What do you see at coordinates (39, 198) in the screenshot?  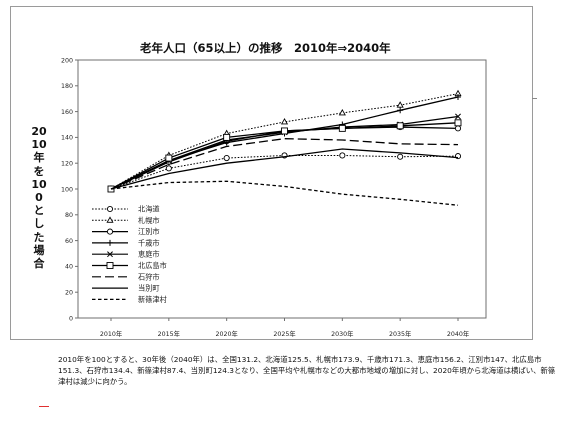 I see `y-axis-label: 2010年を100とした場合` at bounding box center [39, 198].